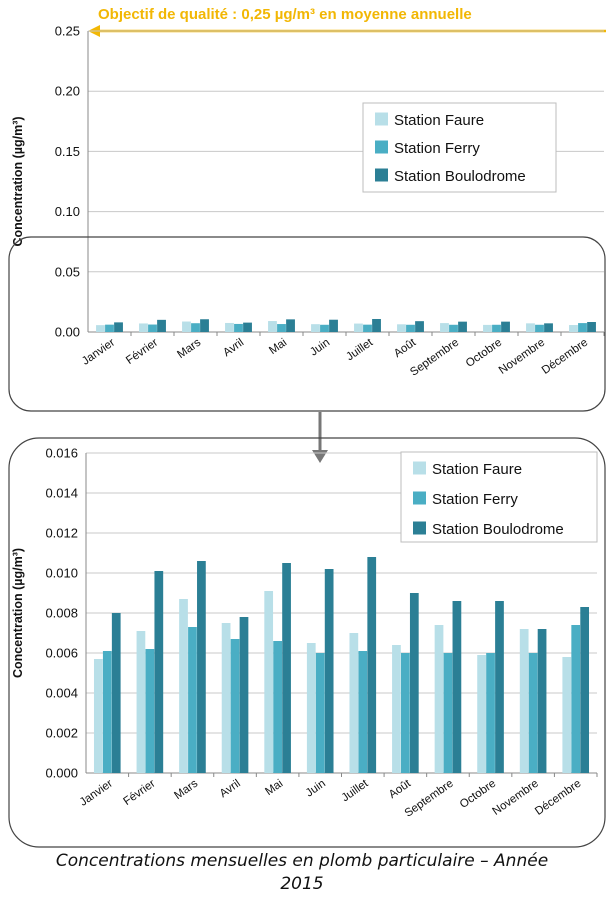 The image size is (611, 897). I want to click on top-category-label: Septembre, so click(434, 358).